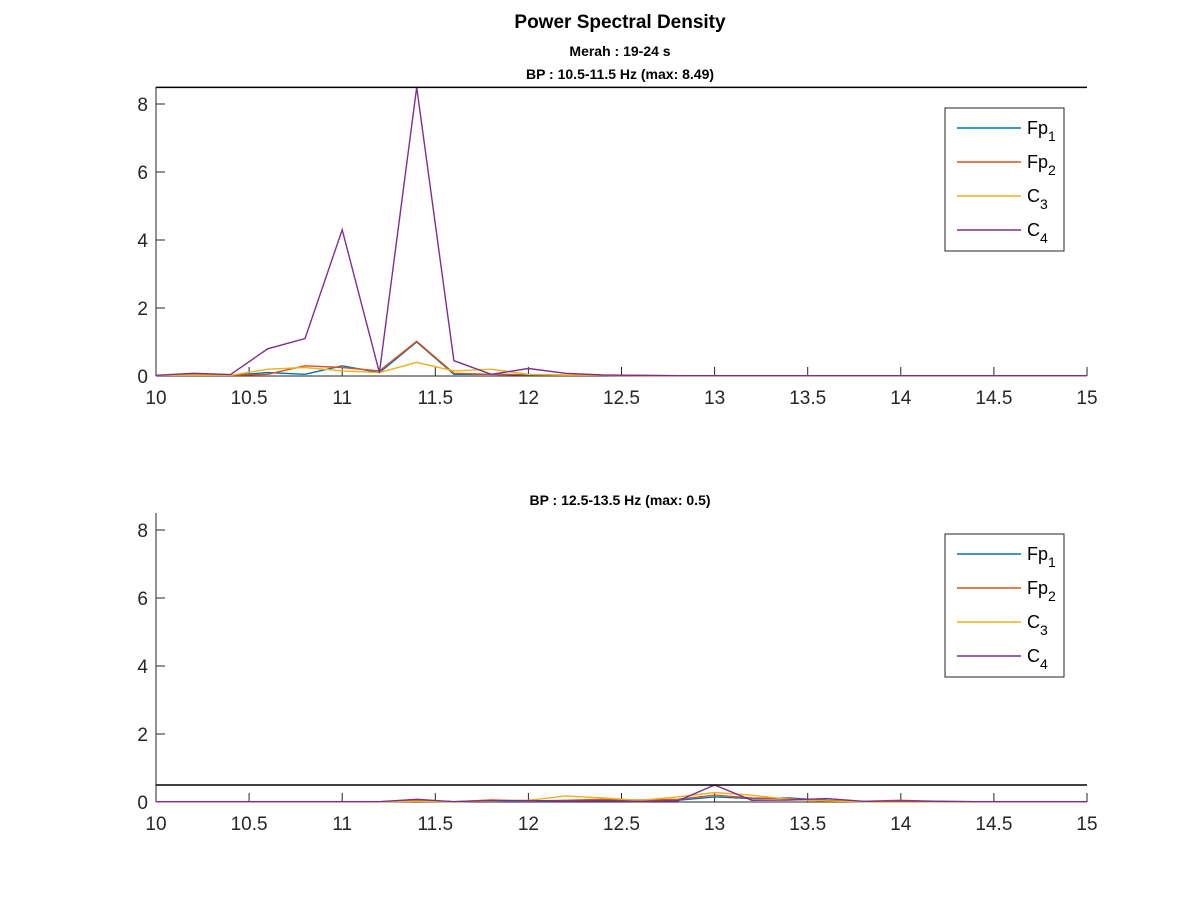 This screenshot has height=900, width=1200. Describe the element at coordinates (619, 51) in the screenshot. I see `subplot-title: Merah : 19-24 s` at that location.